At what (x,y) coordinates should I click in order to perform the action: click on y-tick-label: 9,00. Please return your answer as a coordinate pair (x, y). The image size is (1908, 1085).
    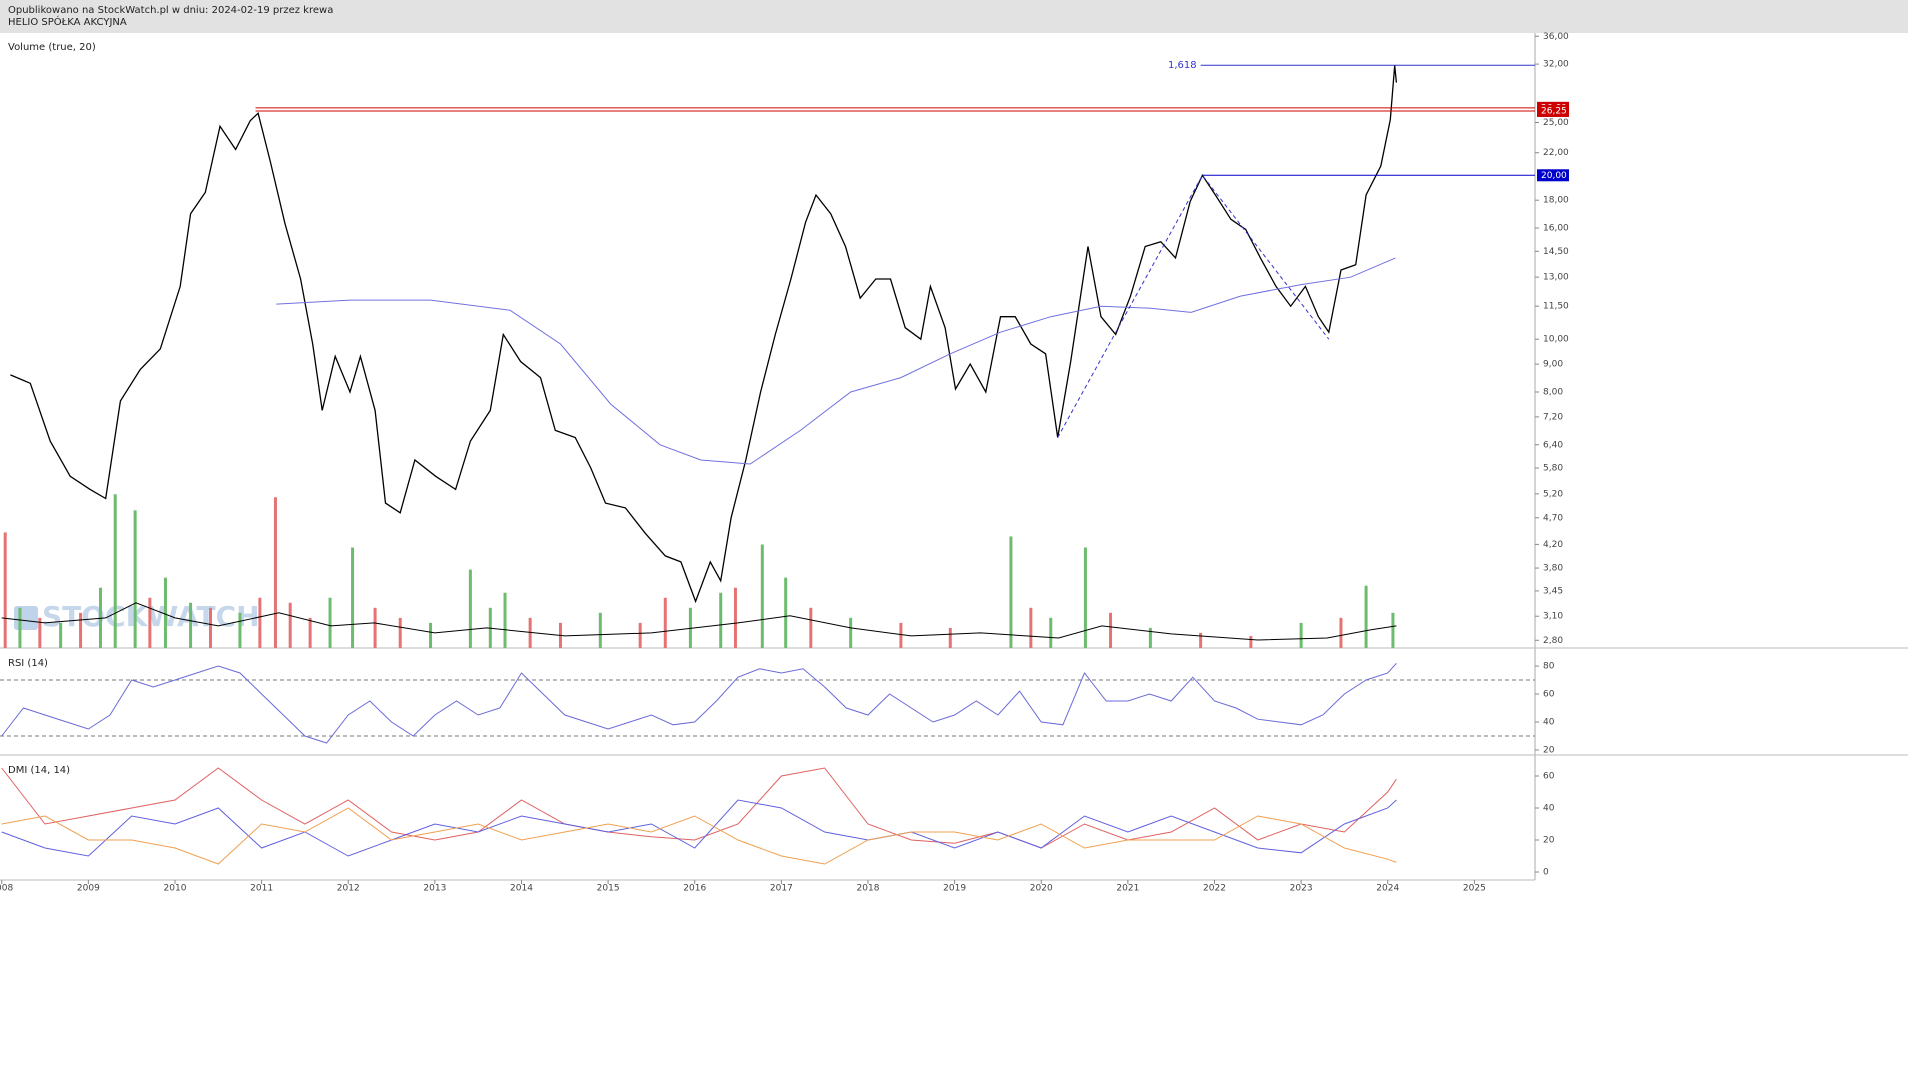
    Looking at the image, I should click on (1553, 365).